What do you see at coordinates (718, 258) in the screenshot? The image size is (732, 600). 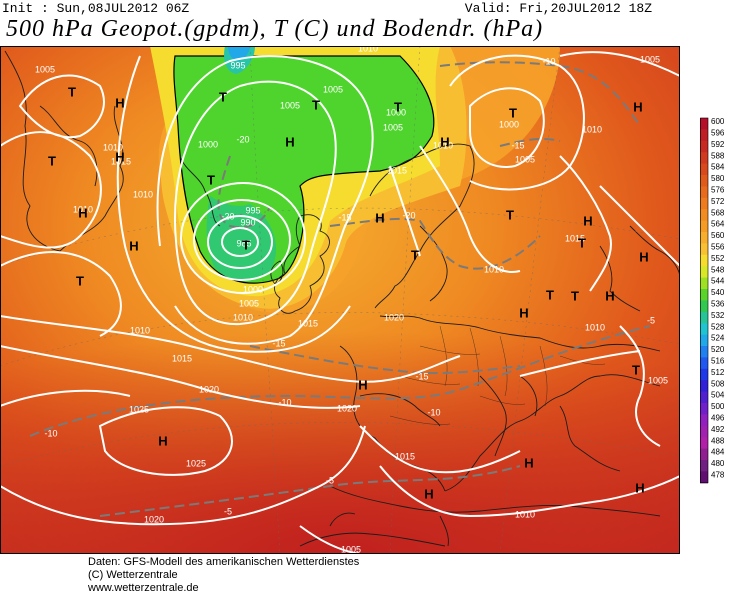 I see `scale-label: 552` at bounding box center [718, 258].